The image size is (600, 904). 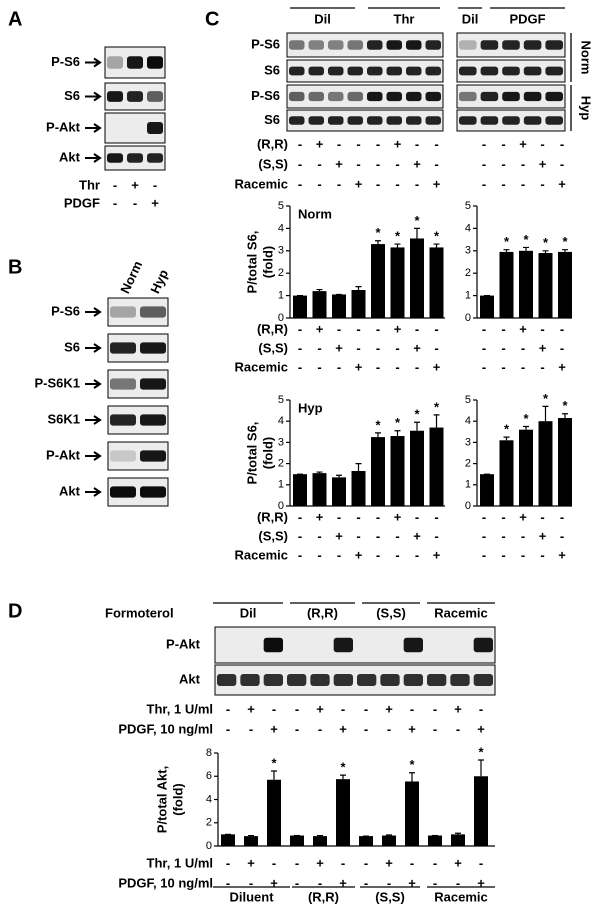 I want to click on group-label: Thr, so click(x=404, y=18).